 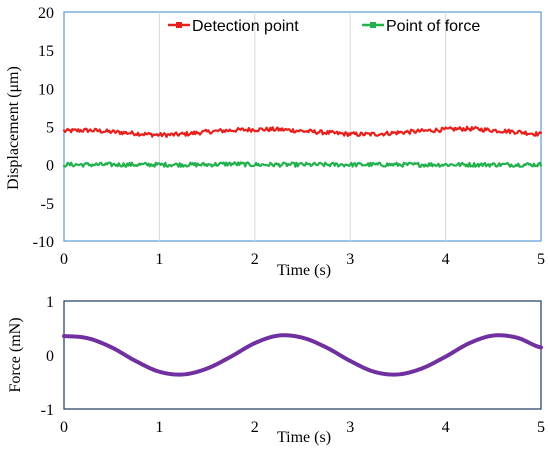 I want to click on y-tick-label: -10, so click(x=43, y=242).